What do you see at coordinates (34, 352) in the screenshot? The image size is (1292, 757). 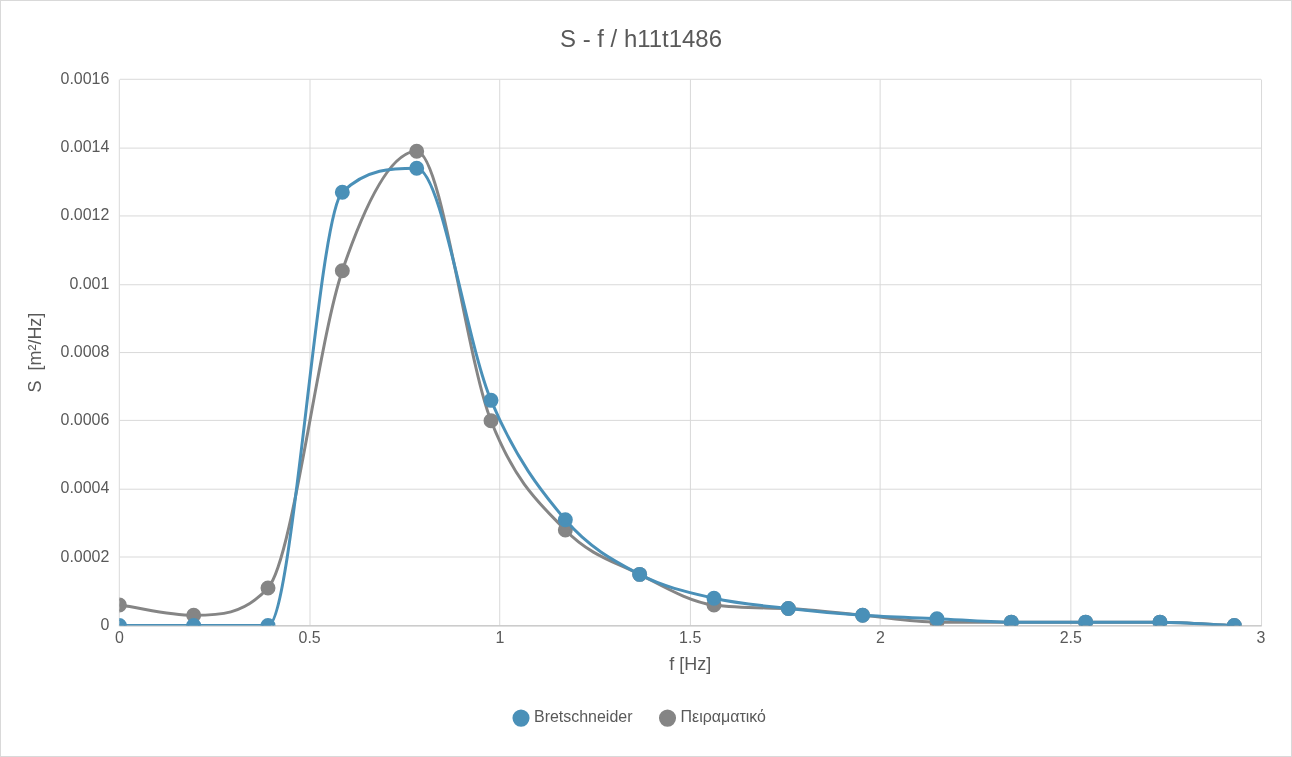 I see `y-axis-title: S [m²/Hz]` at bounding box center [34, 352].